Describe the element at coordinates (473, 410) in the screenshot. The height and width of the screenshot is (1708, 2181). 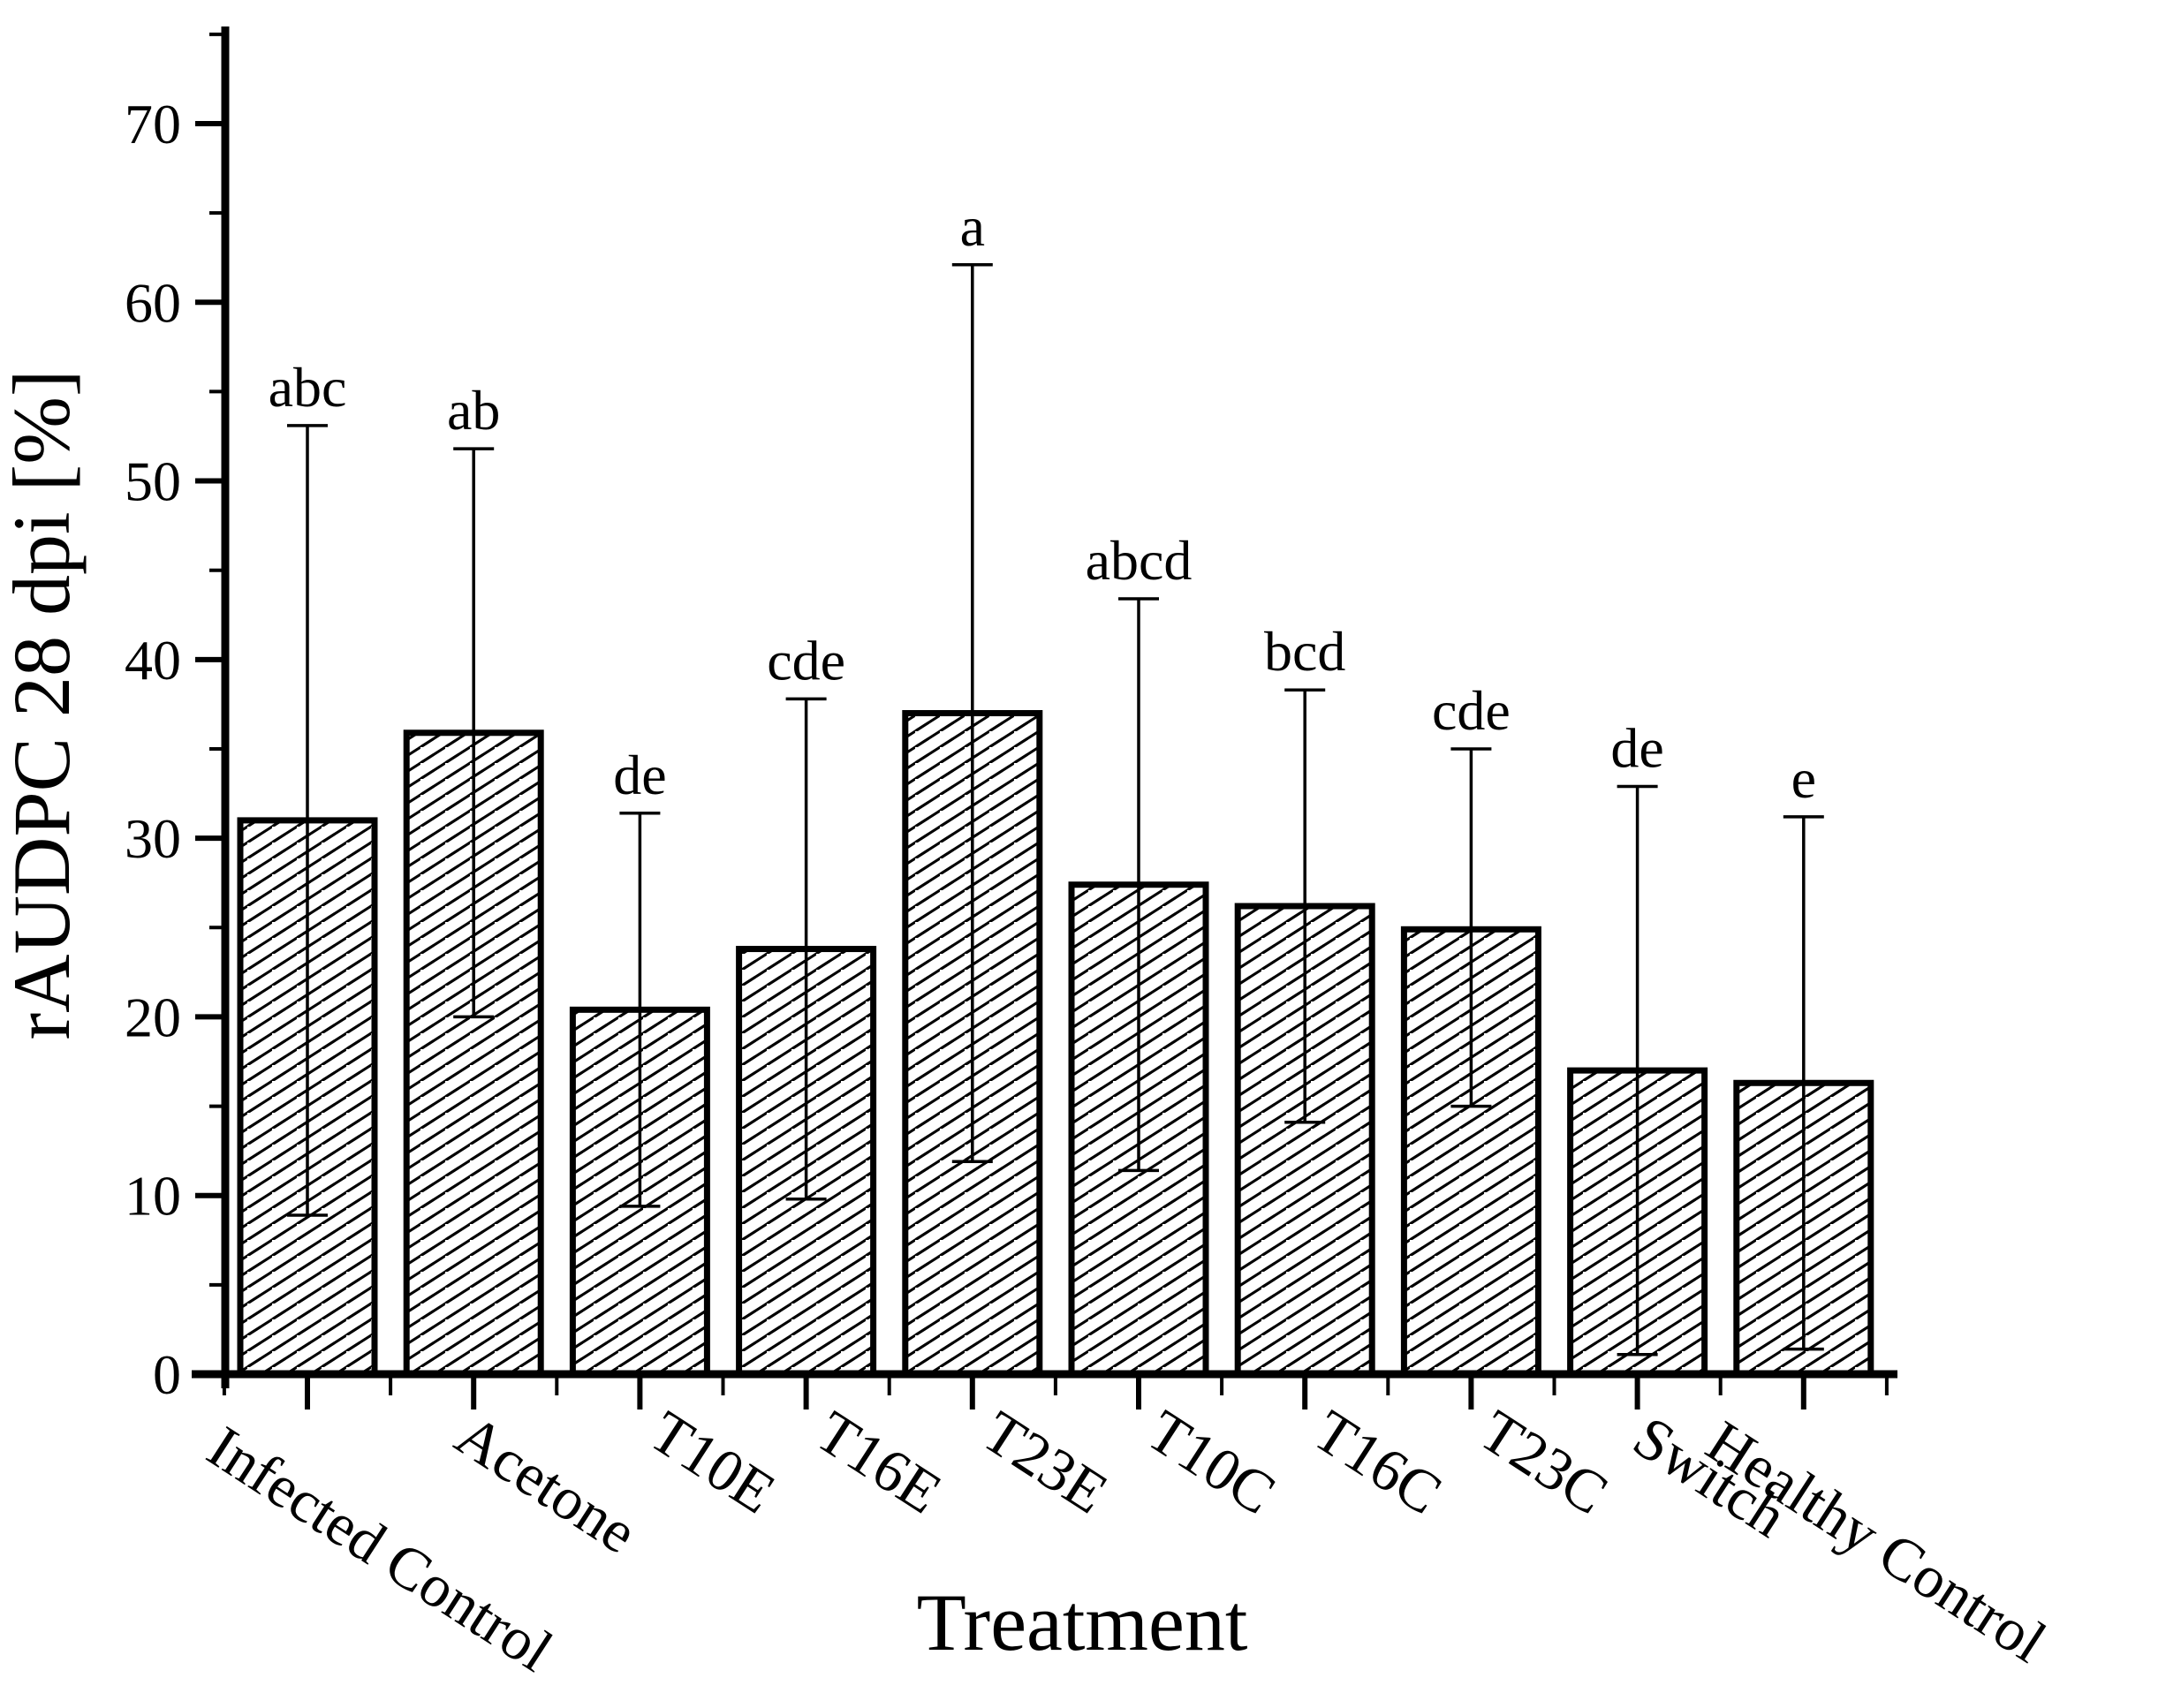
I see `significance-letter-acetone: ab` at that location.